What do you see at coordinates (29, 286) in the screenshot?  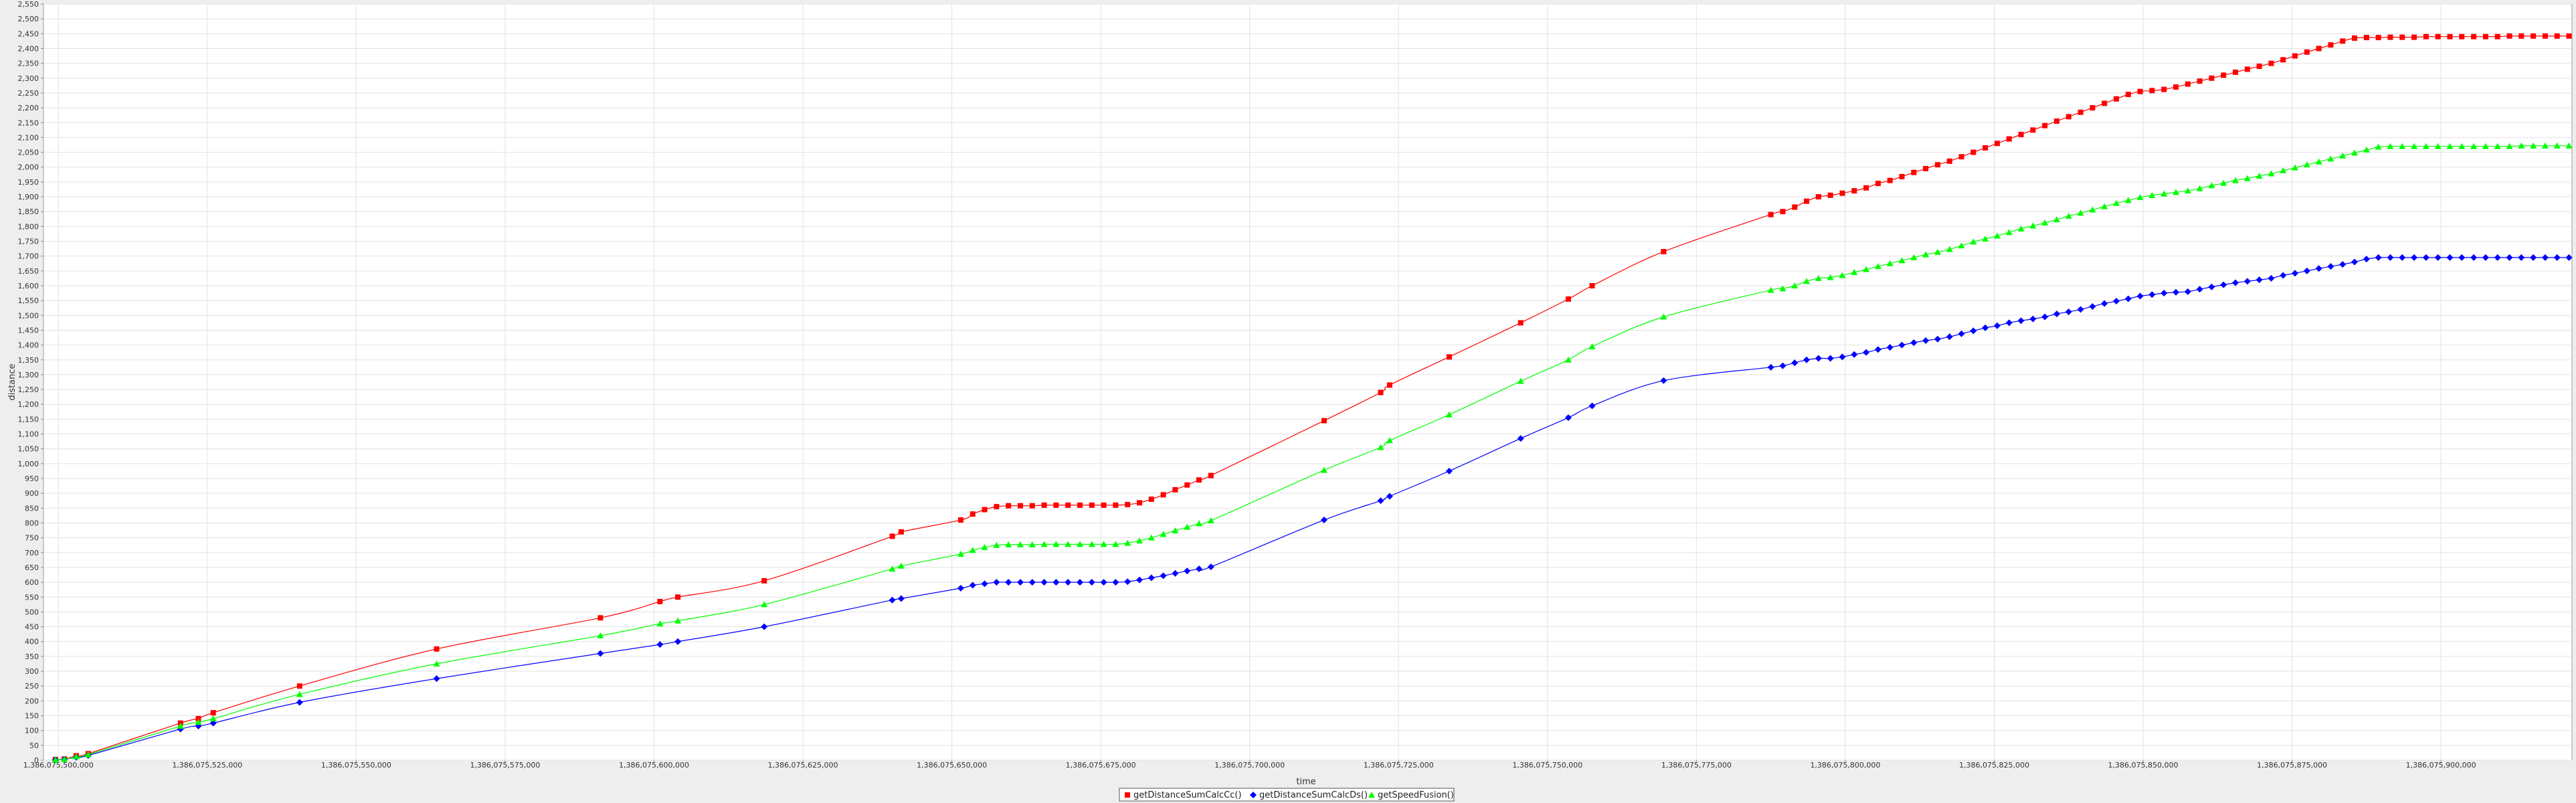 I see `y-tick-label: 1,600` at bounding box center [29, 286].